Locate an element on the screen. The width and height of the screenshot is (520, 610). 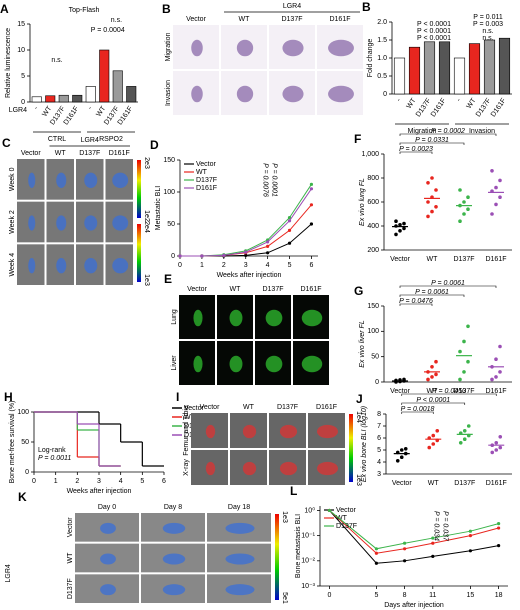
y-axis-label: Bone met-free survival (%) is located at coordinates (12, 442).